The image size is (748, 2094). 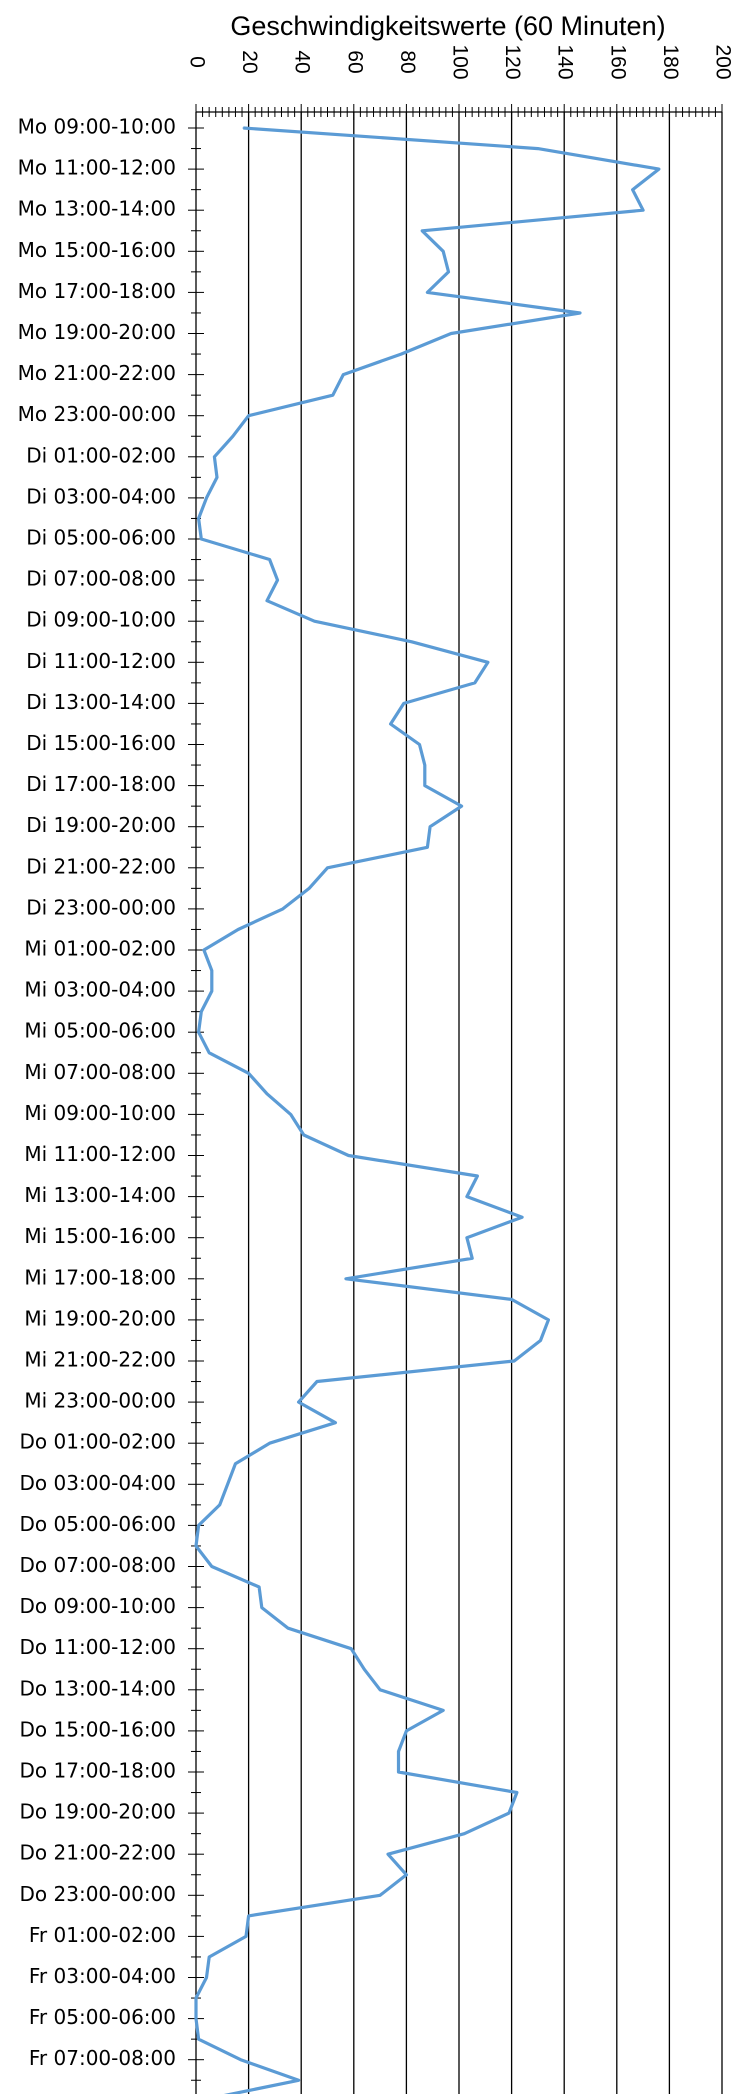 What do you see at coordinates (100, 1031) in the screenshot?
I see `category-label: Mi 05:00-06:00` at bounding box center [100, 1031].